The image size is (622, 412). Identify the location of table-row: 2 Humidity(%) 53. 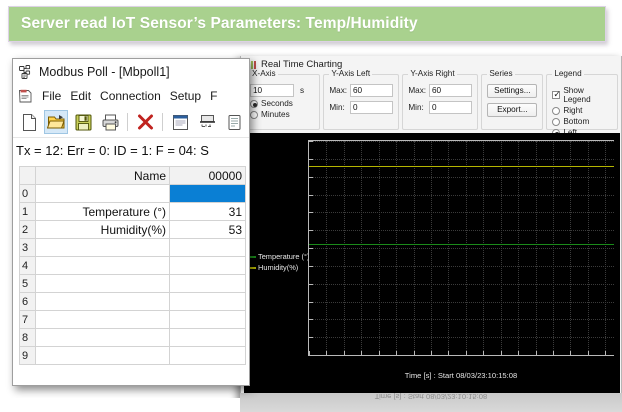
(132, 229).